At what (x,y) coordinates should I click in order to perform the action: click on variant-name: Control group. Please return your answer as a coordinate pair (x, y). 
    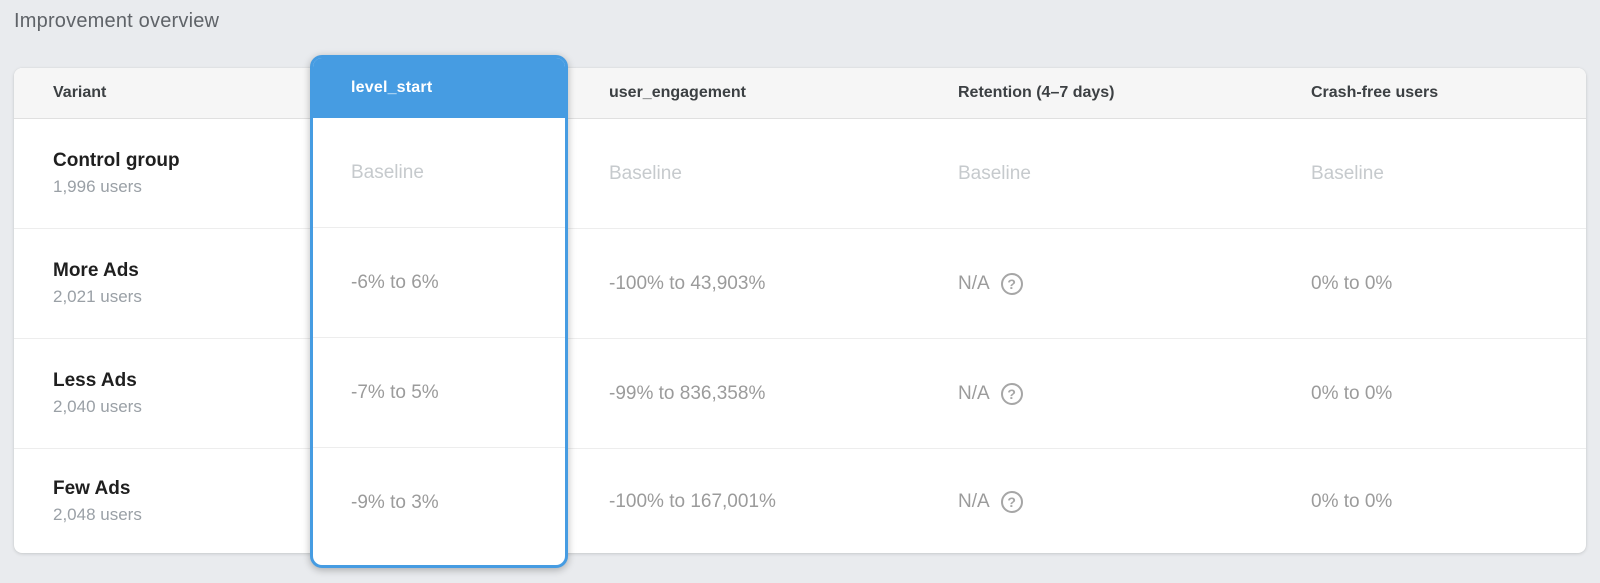
    Looking at the image, I should click on (116, 160).